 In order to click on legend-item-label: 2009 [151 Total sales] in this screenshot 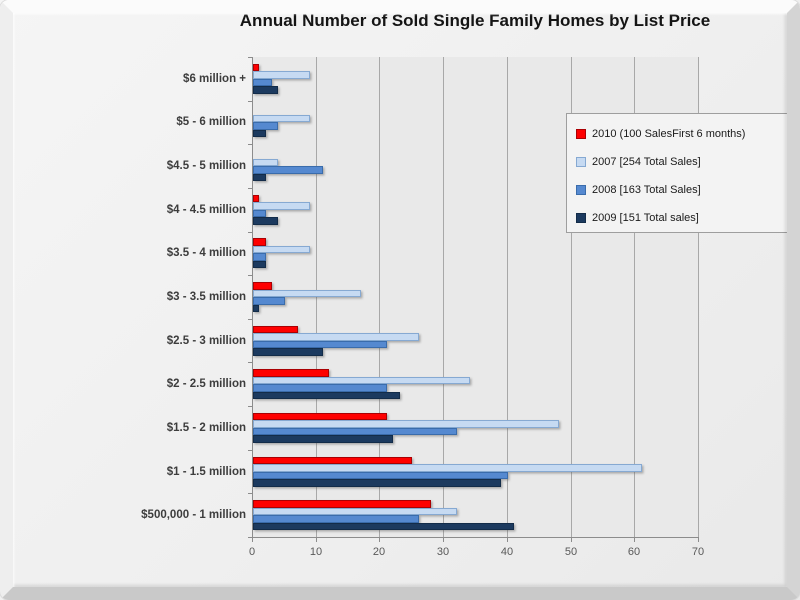, I will do `click(645, 218)`.